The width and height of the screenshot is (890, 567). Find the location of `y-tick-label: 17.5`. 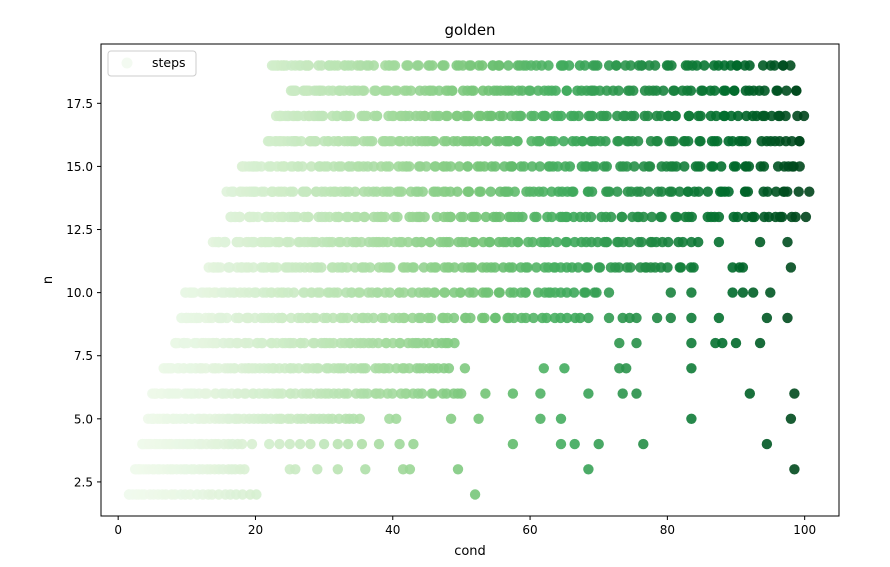

y-tick-label: 17.5 is located at coordinates (79, 104).